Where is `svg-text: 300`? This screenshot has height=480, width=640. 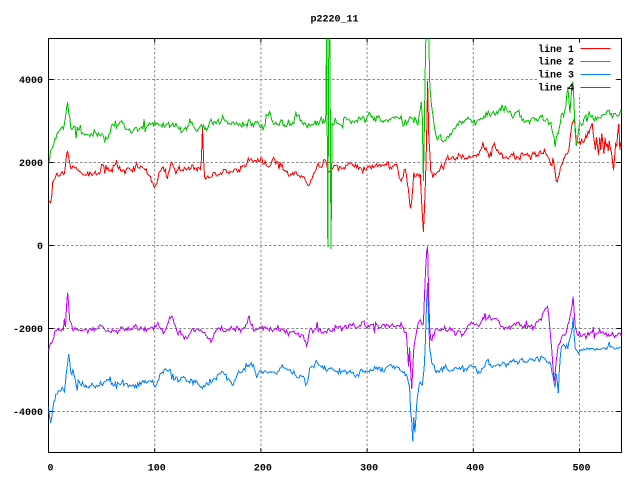 svg-text: 300 is located at coordinates (369, 469).